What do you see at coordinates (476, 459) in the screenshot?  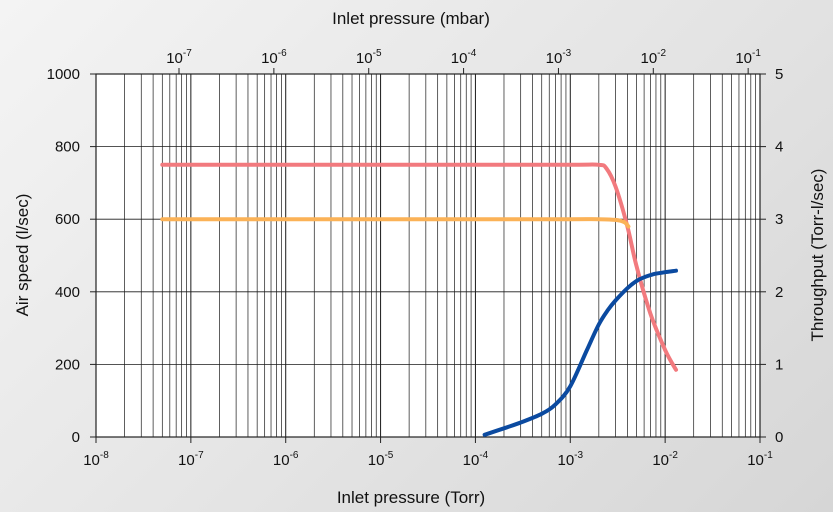 I see `x-tick-label: 10⁻⁴` at bounding box center [476, 459].